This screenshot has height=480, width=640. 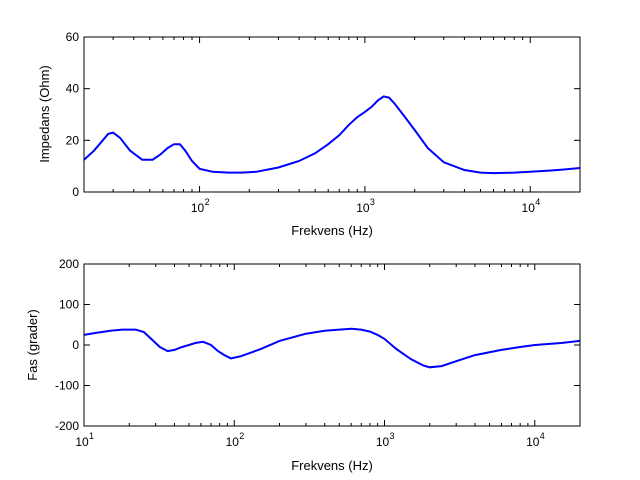 I want to click on phase-curve, so click(x=332, y=348).